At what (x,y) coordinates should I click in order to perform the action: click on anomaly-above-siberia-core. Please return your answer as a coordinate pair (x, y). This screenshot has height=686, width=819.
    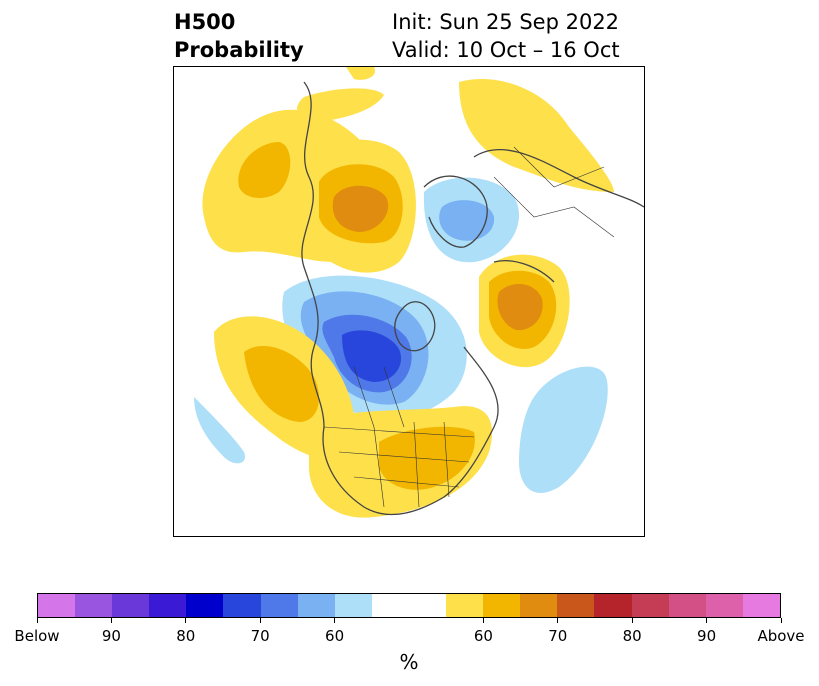
    Looking at the image, I should click on (360, 208).